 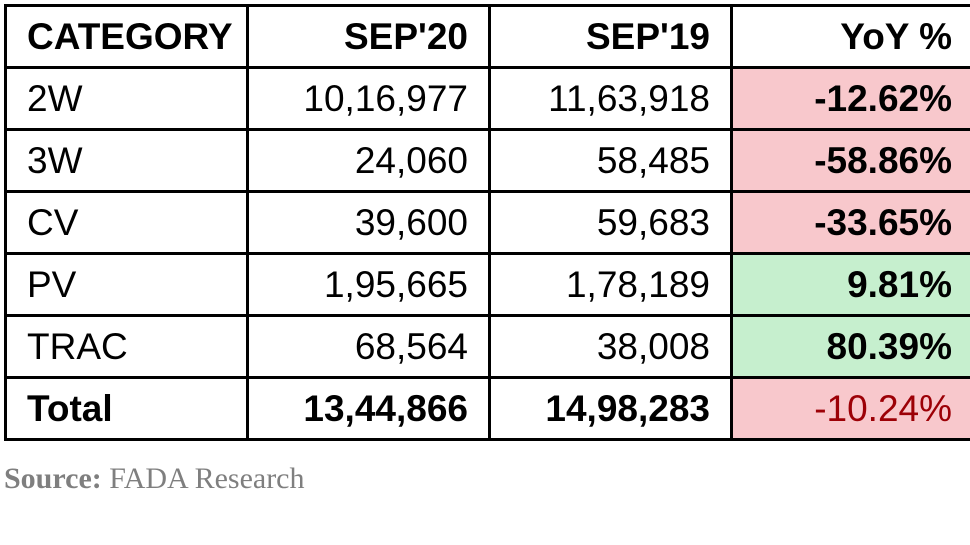 I want to click on sep20-cell: 10,16,977, so click(x=368, y=98).